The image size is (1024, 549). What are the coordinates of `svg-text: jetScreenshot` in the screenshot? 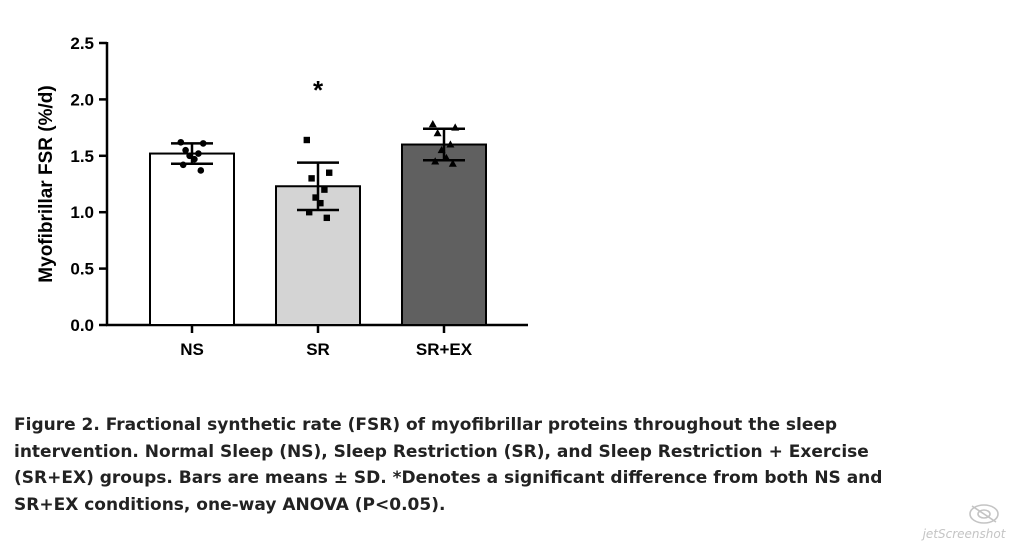 It's located at (964, 534).